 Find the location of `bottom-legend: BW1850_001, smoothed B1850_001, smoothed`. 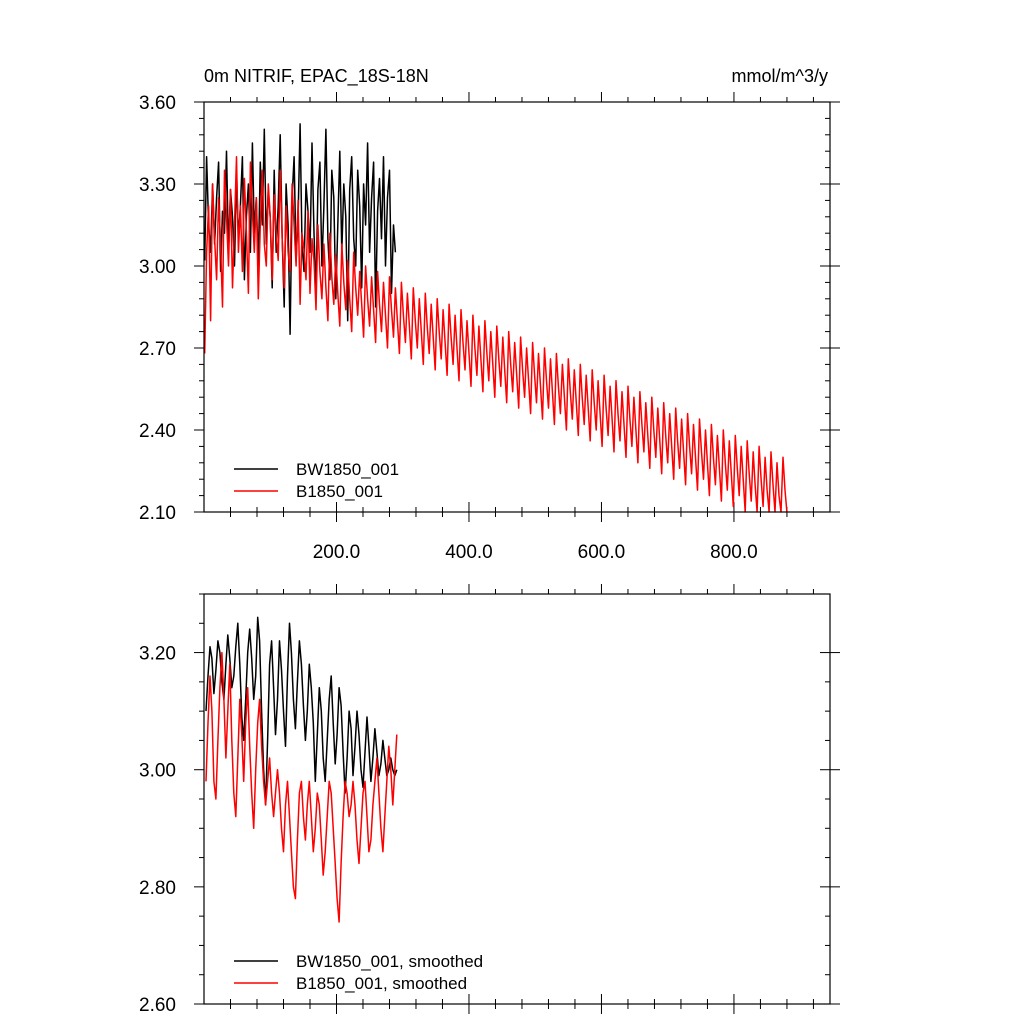

bottom-legend: BW1850_001, smoothed B1850_001, smoothed is located at coordinates (358, 972).